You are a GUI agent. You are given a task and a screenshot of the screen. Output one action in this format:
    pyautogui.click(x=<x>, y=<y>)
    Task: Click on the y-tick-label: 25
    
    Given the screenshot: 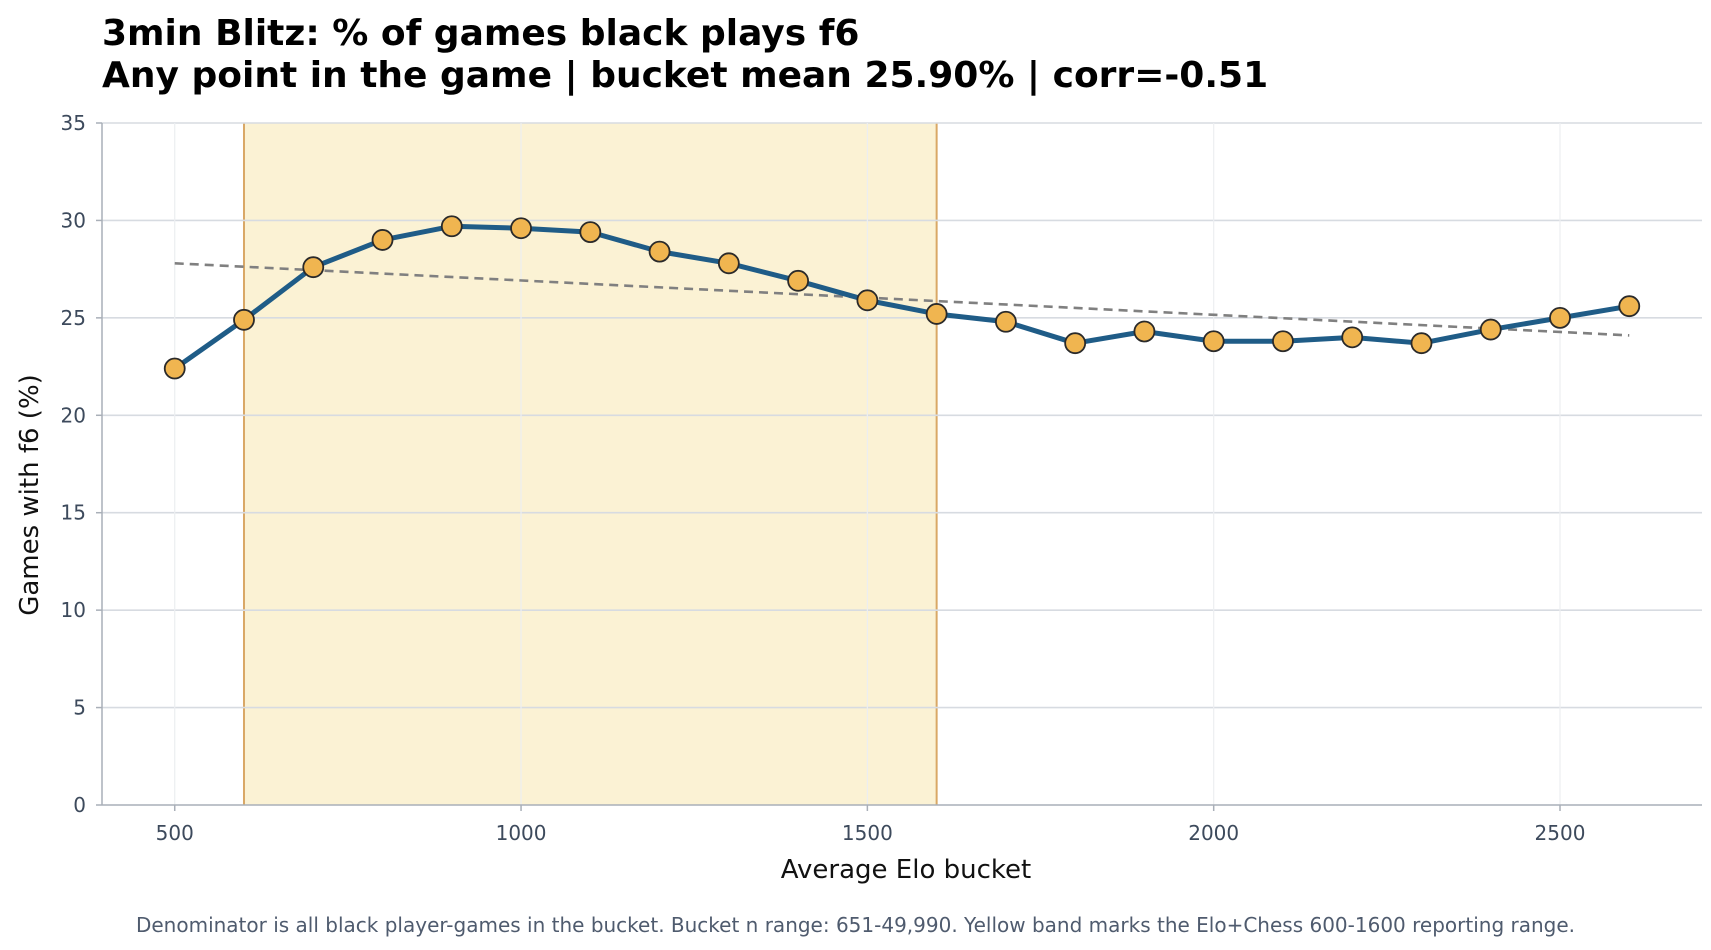 What is the action you would take?
    pyautogui.click(x=73, y=318)
    